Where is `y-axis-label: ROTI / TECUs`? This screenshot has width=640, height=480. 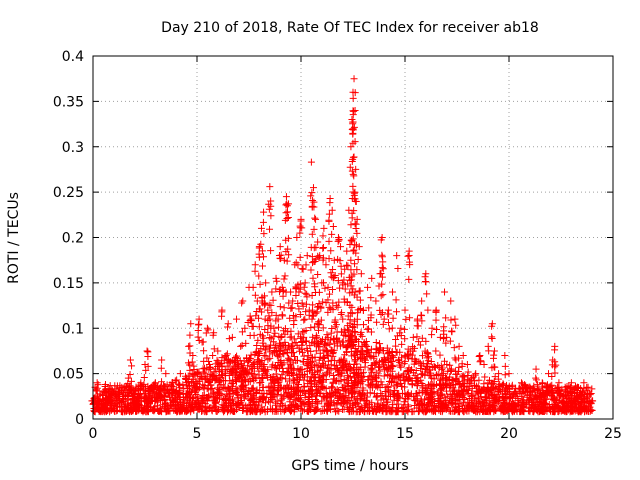 y-axis-label: ROTI / TECUs is located at coordinates (14, 238).